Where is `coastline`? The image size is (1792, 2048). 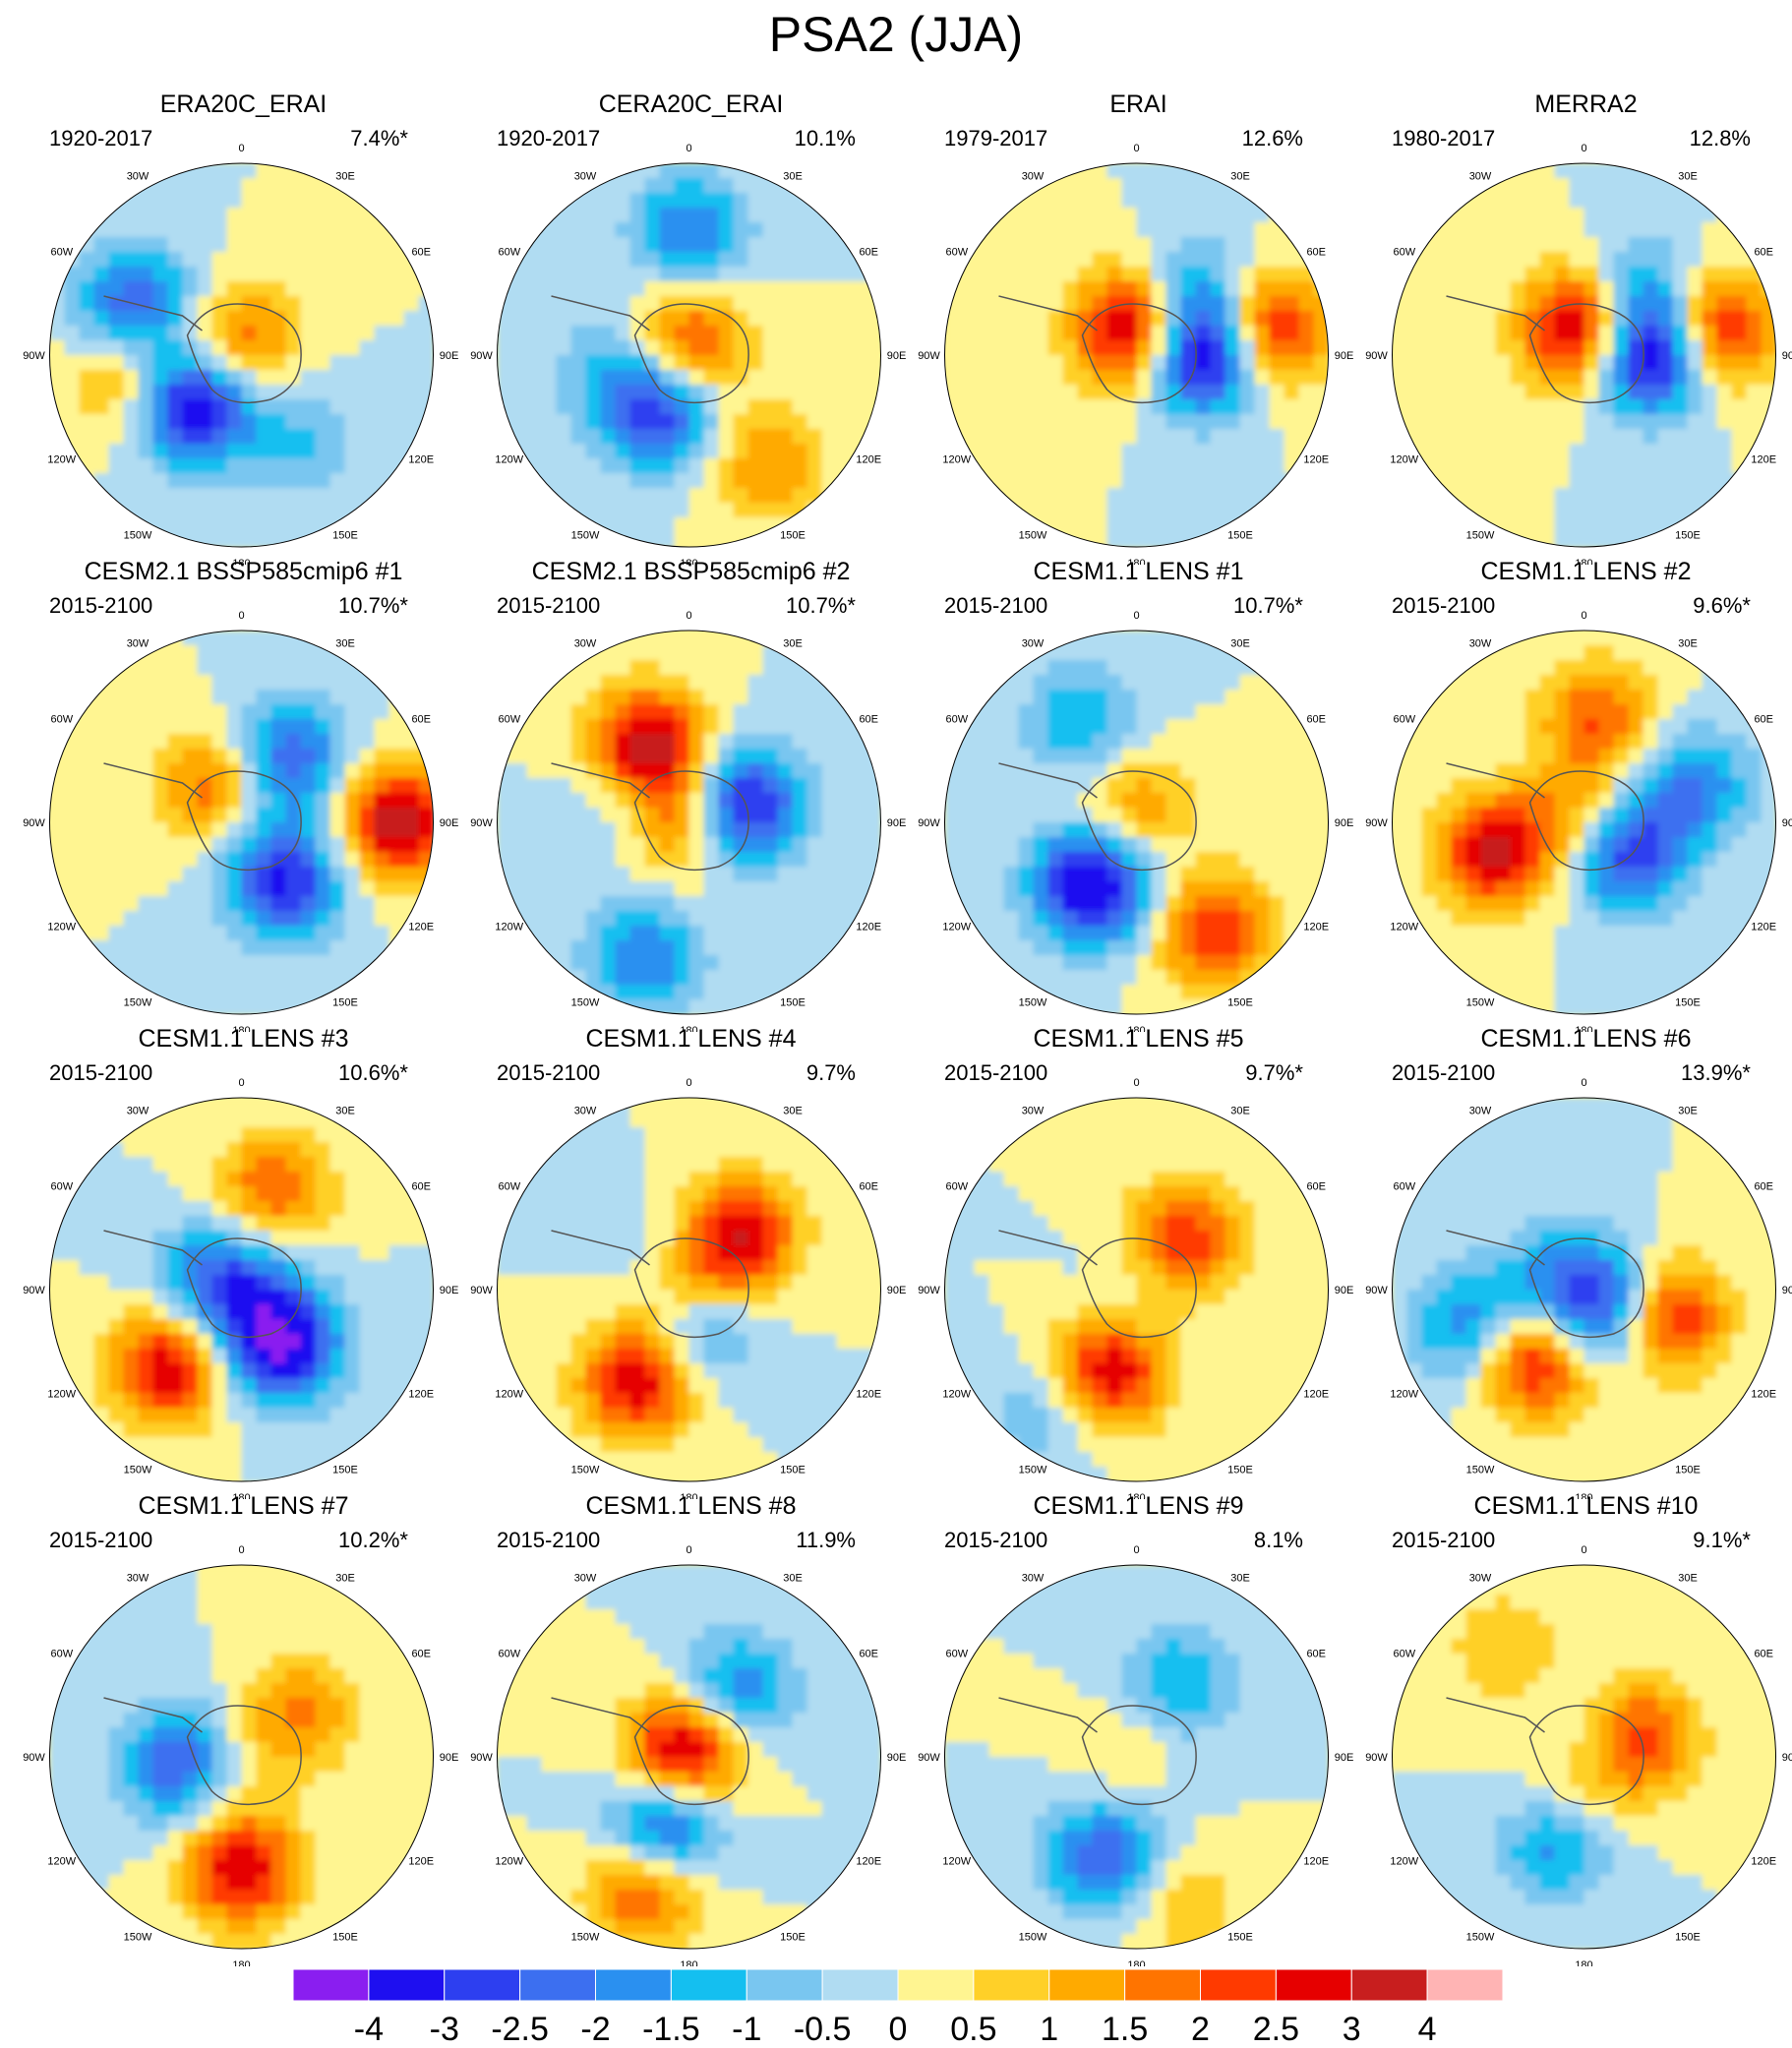 coastline is located at coordinates (1545, 1284).